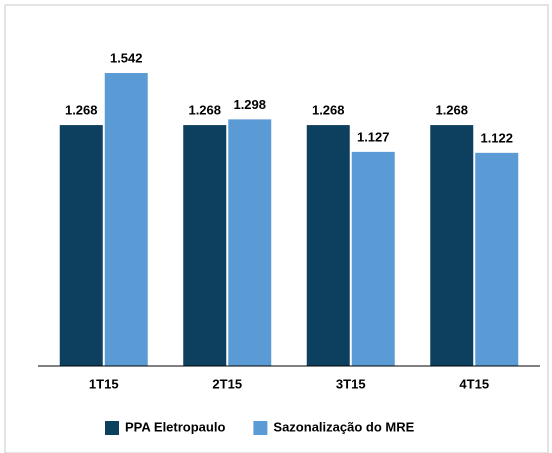 This screenshot has height=453, width=552. What do you see at coordinates (474, 383) in the screenshot?
I see `x-tick-label: 4T15` at bounding box center [474, 383].